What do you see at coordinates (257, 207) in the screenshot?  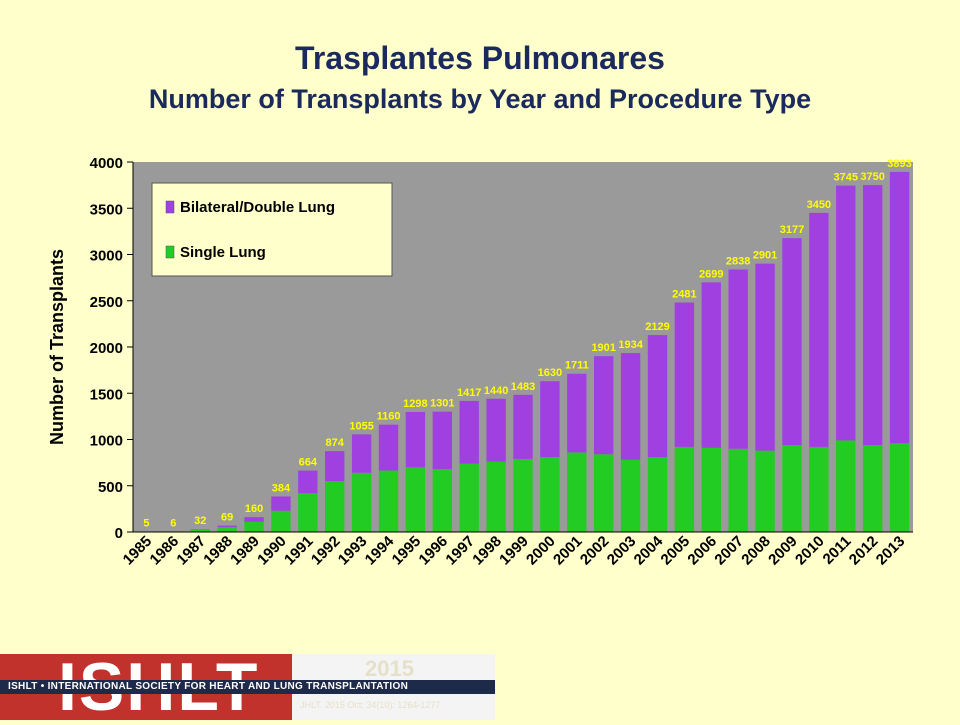 I see `legend-label-bilateral: Bilateral/Double Lung` at bounding box center [257, 207].